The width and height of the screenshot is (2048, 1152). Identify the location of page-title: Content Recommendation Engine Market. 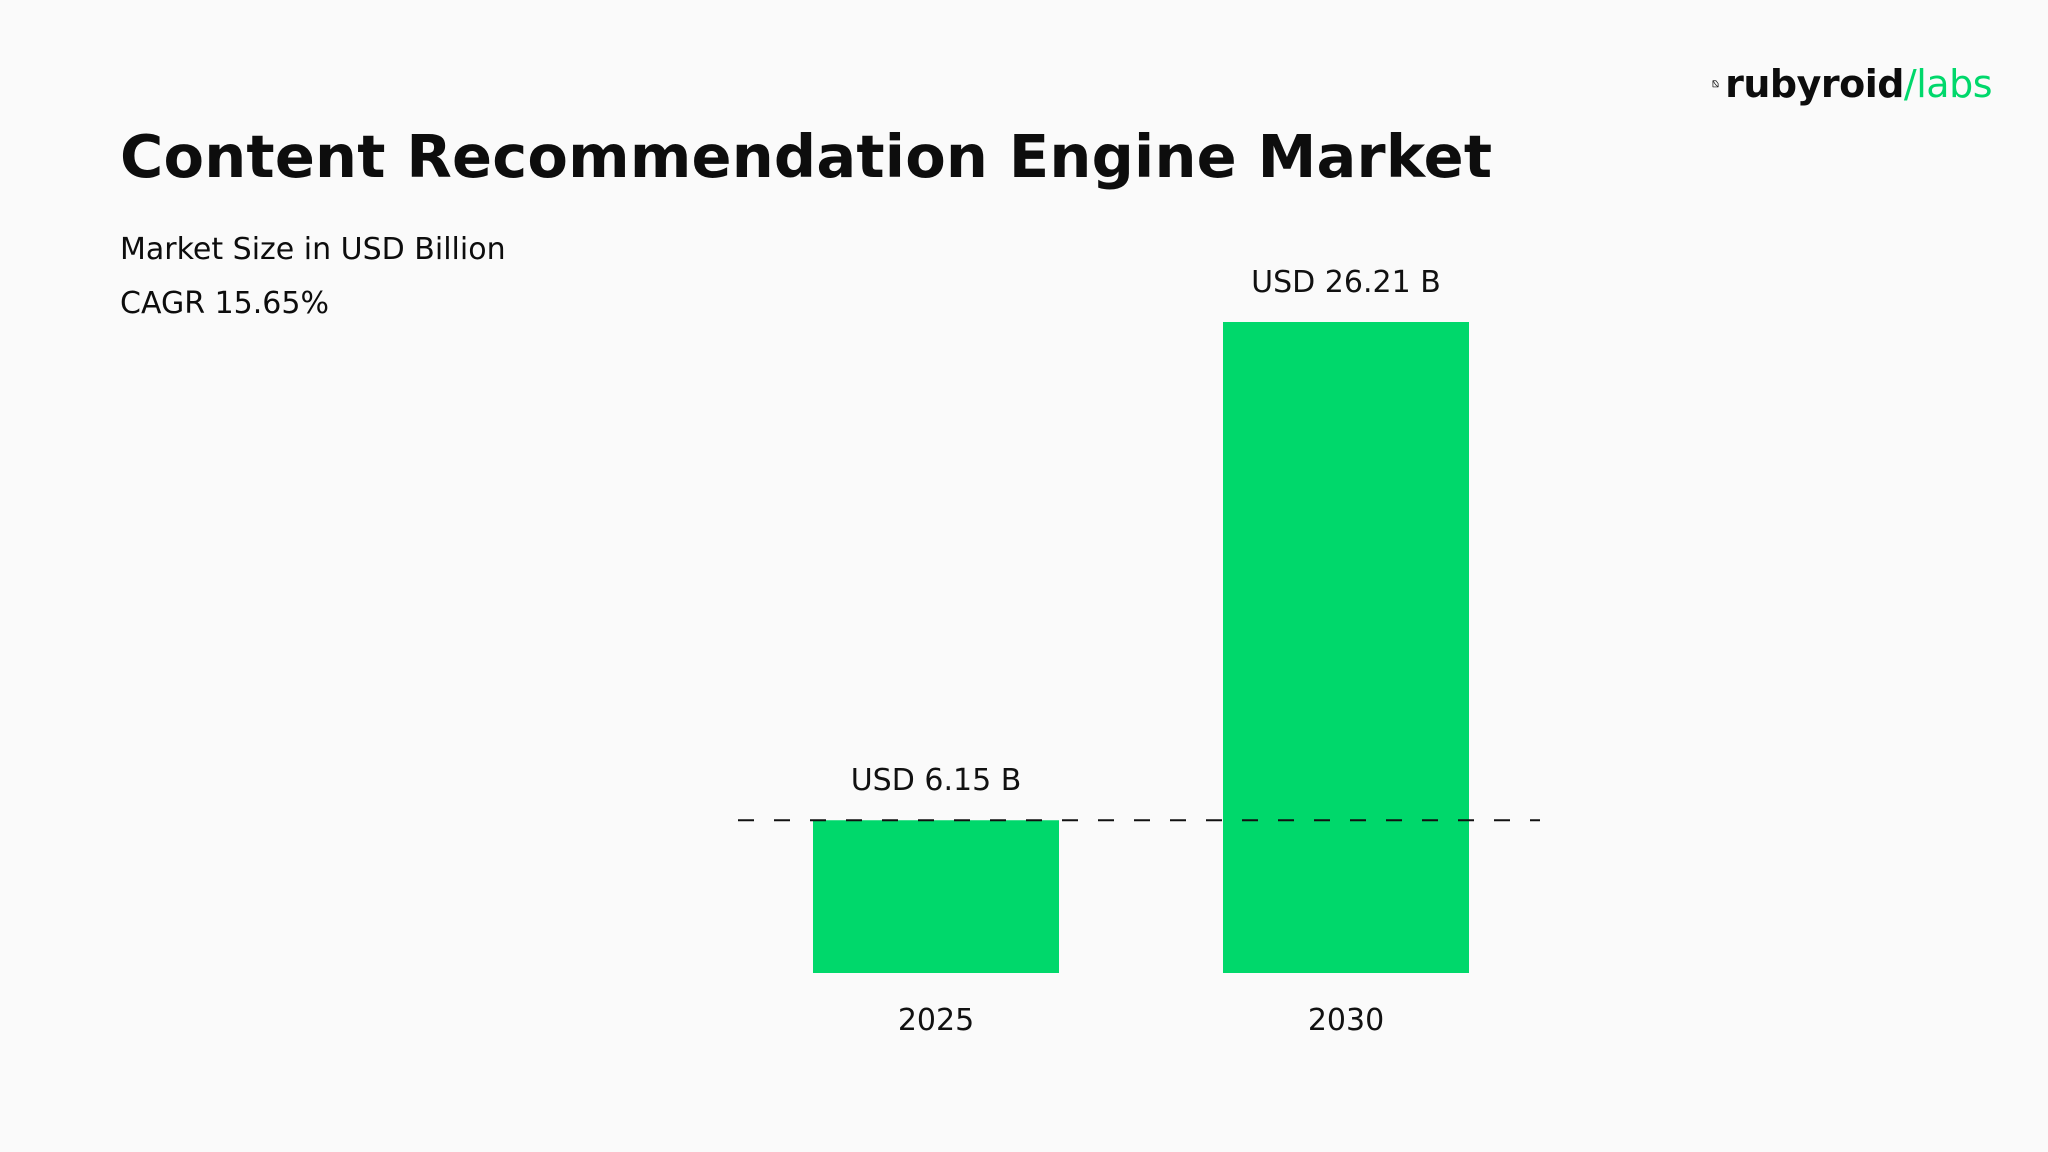
(806, 156).